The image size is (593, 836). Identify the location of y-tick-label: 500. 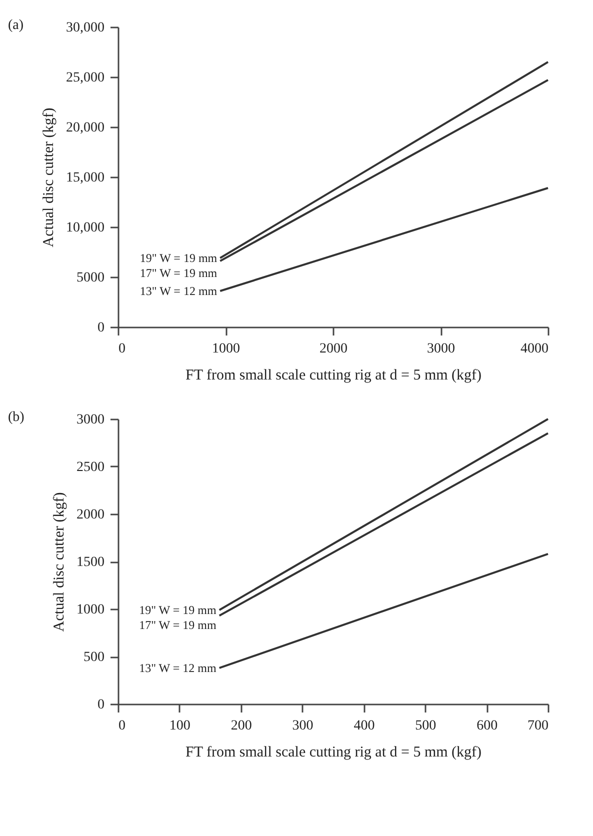
(94, 657).